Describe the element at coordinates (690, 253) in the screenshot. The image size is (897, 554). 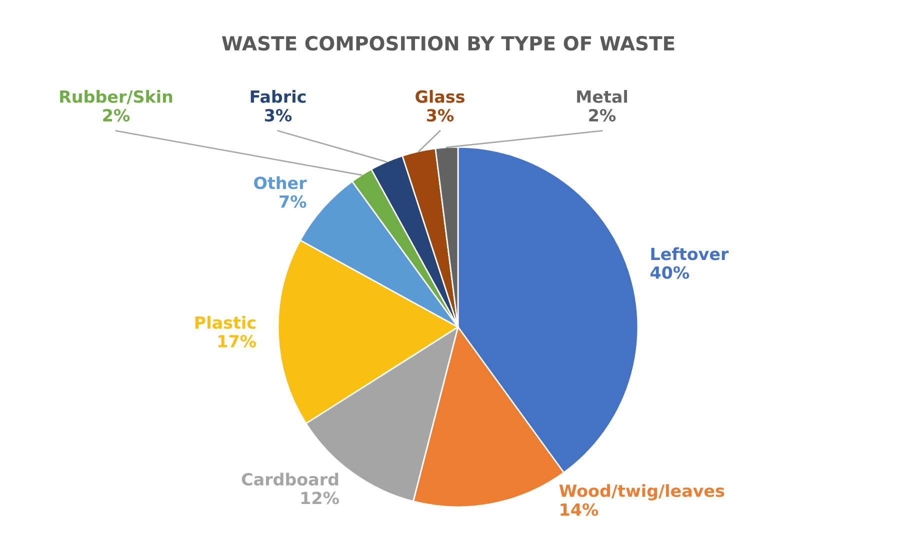
I see `slice-label: Leftover` at that location.